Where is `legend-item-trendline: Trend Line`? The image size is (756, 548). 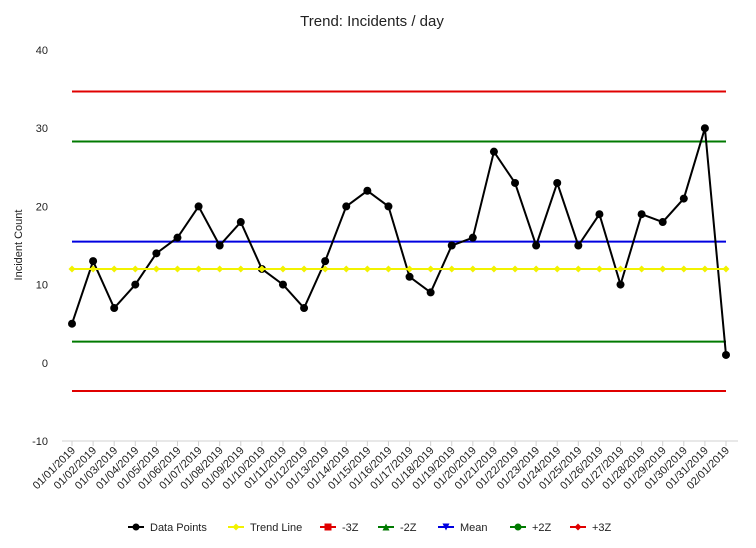 legend-item-trendline: Trend Line is located at coordinates (265, 528).